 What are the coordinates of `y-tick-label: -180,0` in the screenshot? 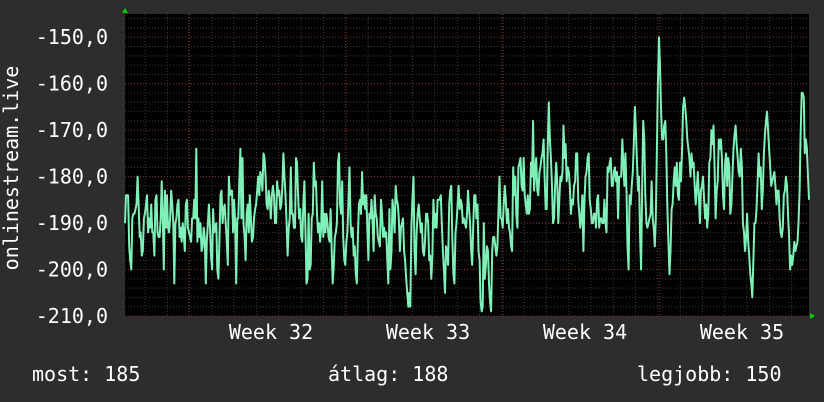 It's located at (72, 177).